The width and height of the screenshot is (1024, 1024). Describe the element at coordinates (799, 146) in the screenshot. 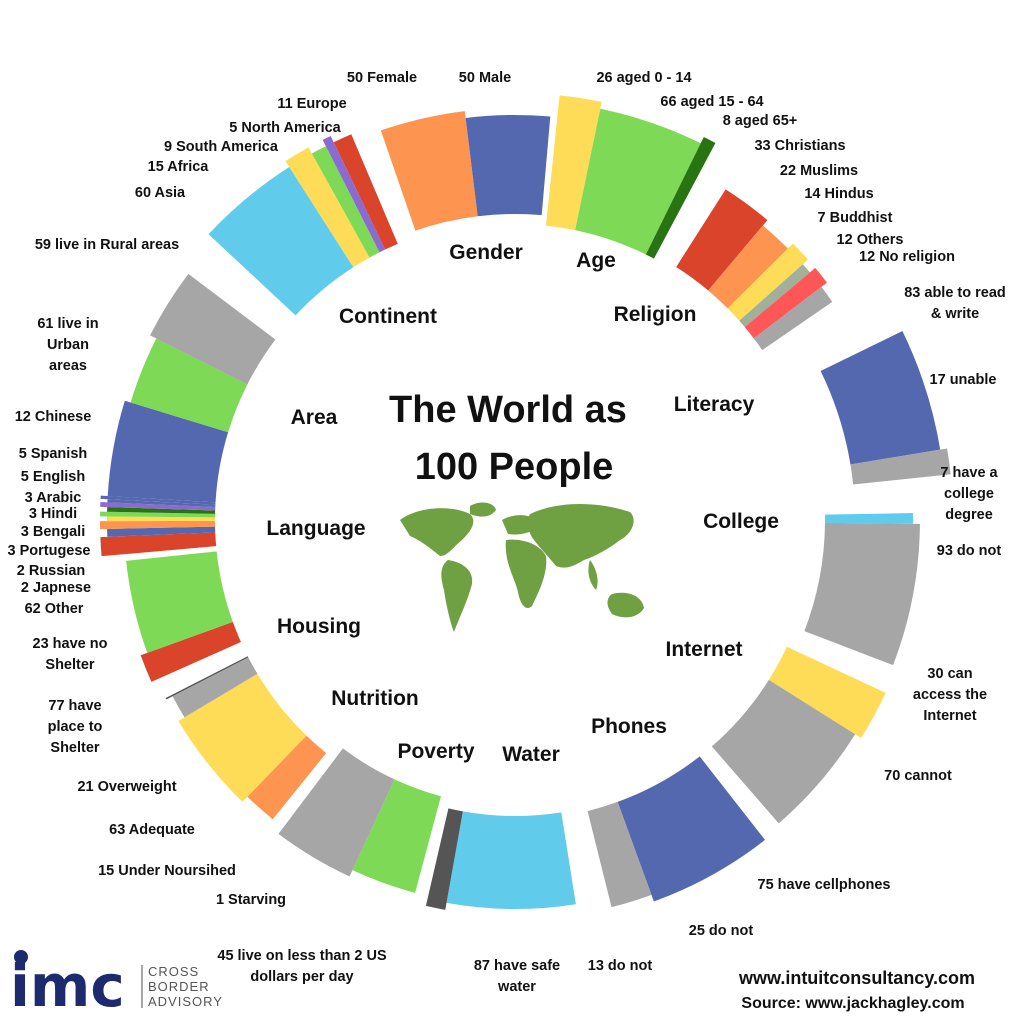

I see `religion-label-0: 33 Christians` at that location.